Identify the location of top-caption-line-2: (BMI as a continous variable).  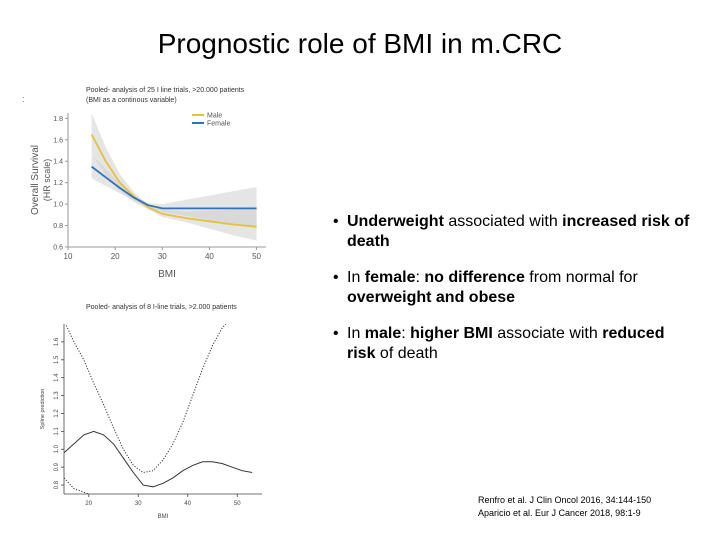
(131, 100).